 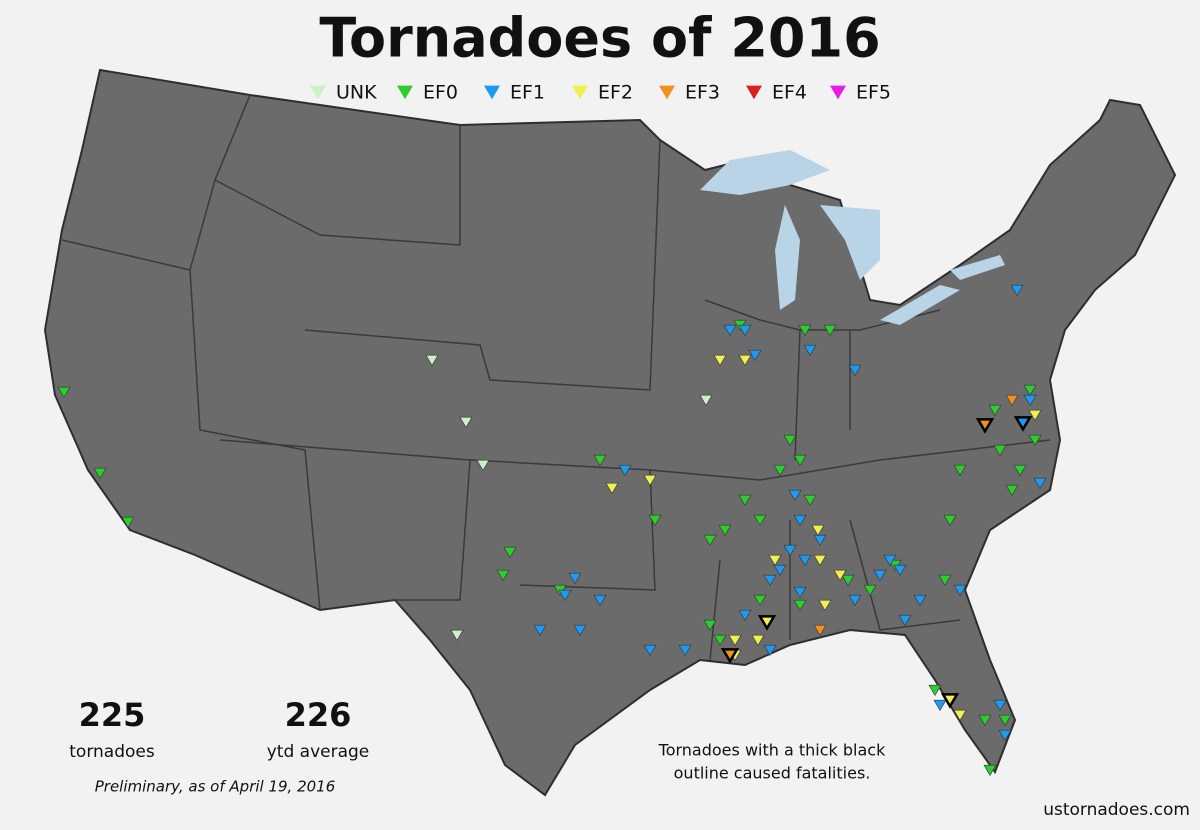 I want to click on legend: UNK EF0 EF1 EF2 EF3 EF4 EF5, so click(x=600, y=93).